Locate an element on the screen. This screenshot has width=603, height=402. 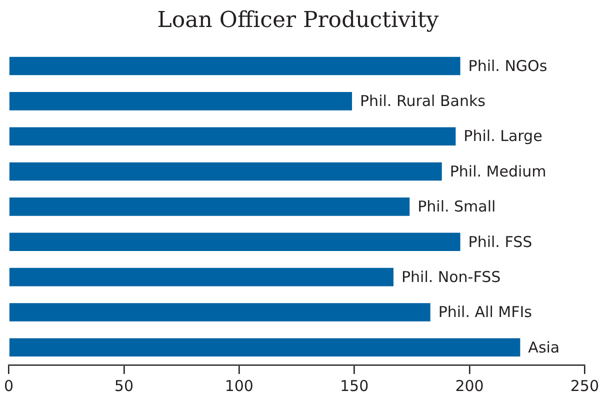
y-tick-label: Phil. Non-FSS is located at coordinates (451, 277).